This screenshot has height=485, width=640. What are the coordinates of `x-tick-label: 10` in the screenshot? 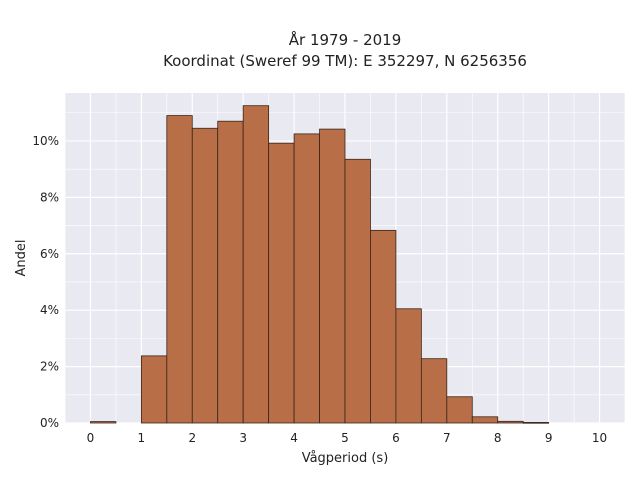 It's located at (599, 438).